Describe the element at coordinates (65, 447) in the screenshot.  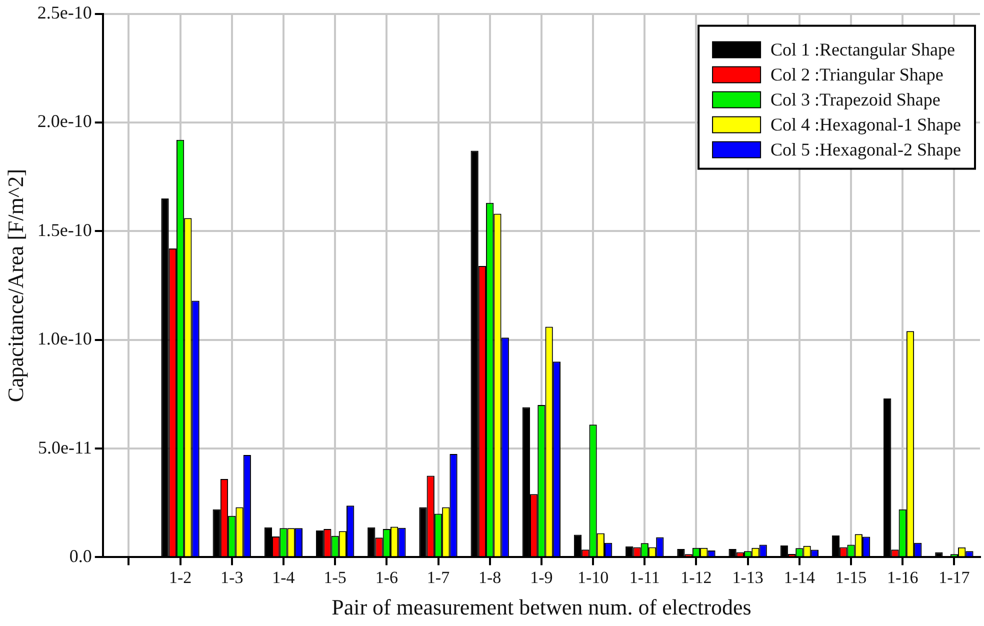
I see `y-tick-label: 5.0e-11` at that location.